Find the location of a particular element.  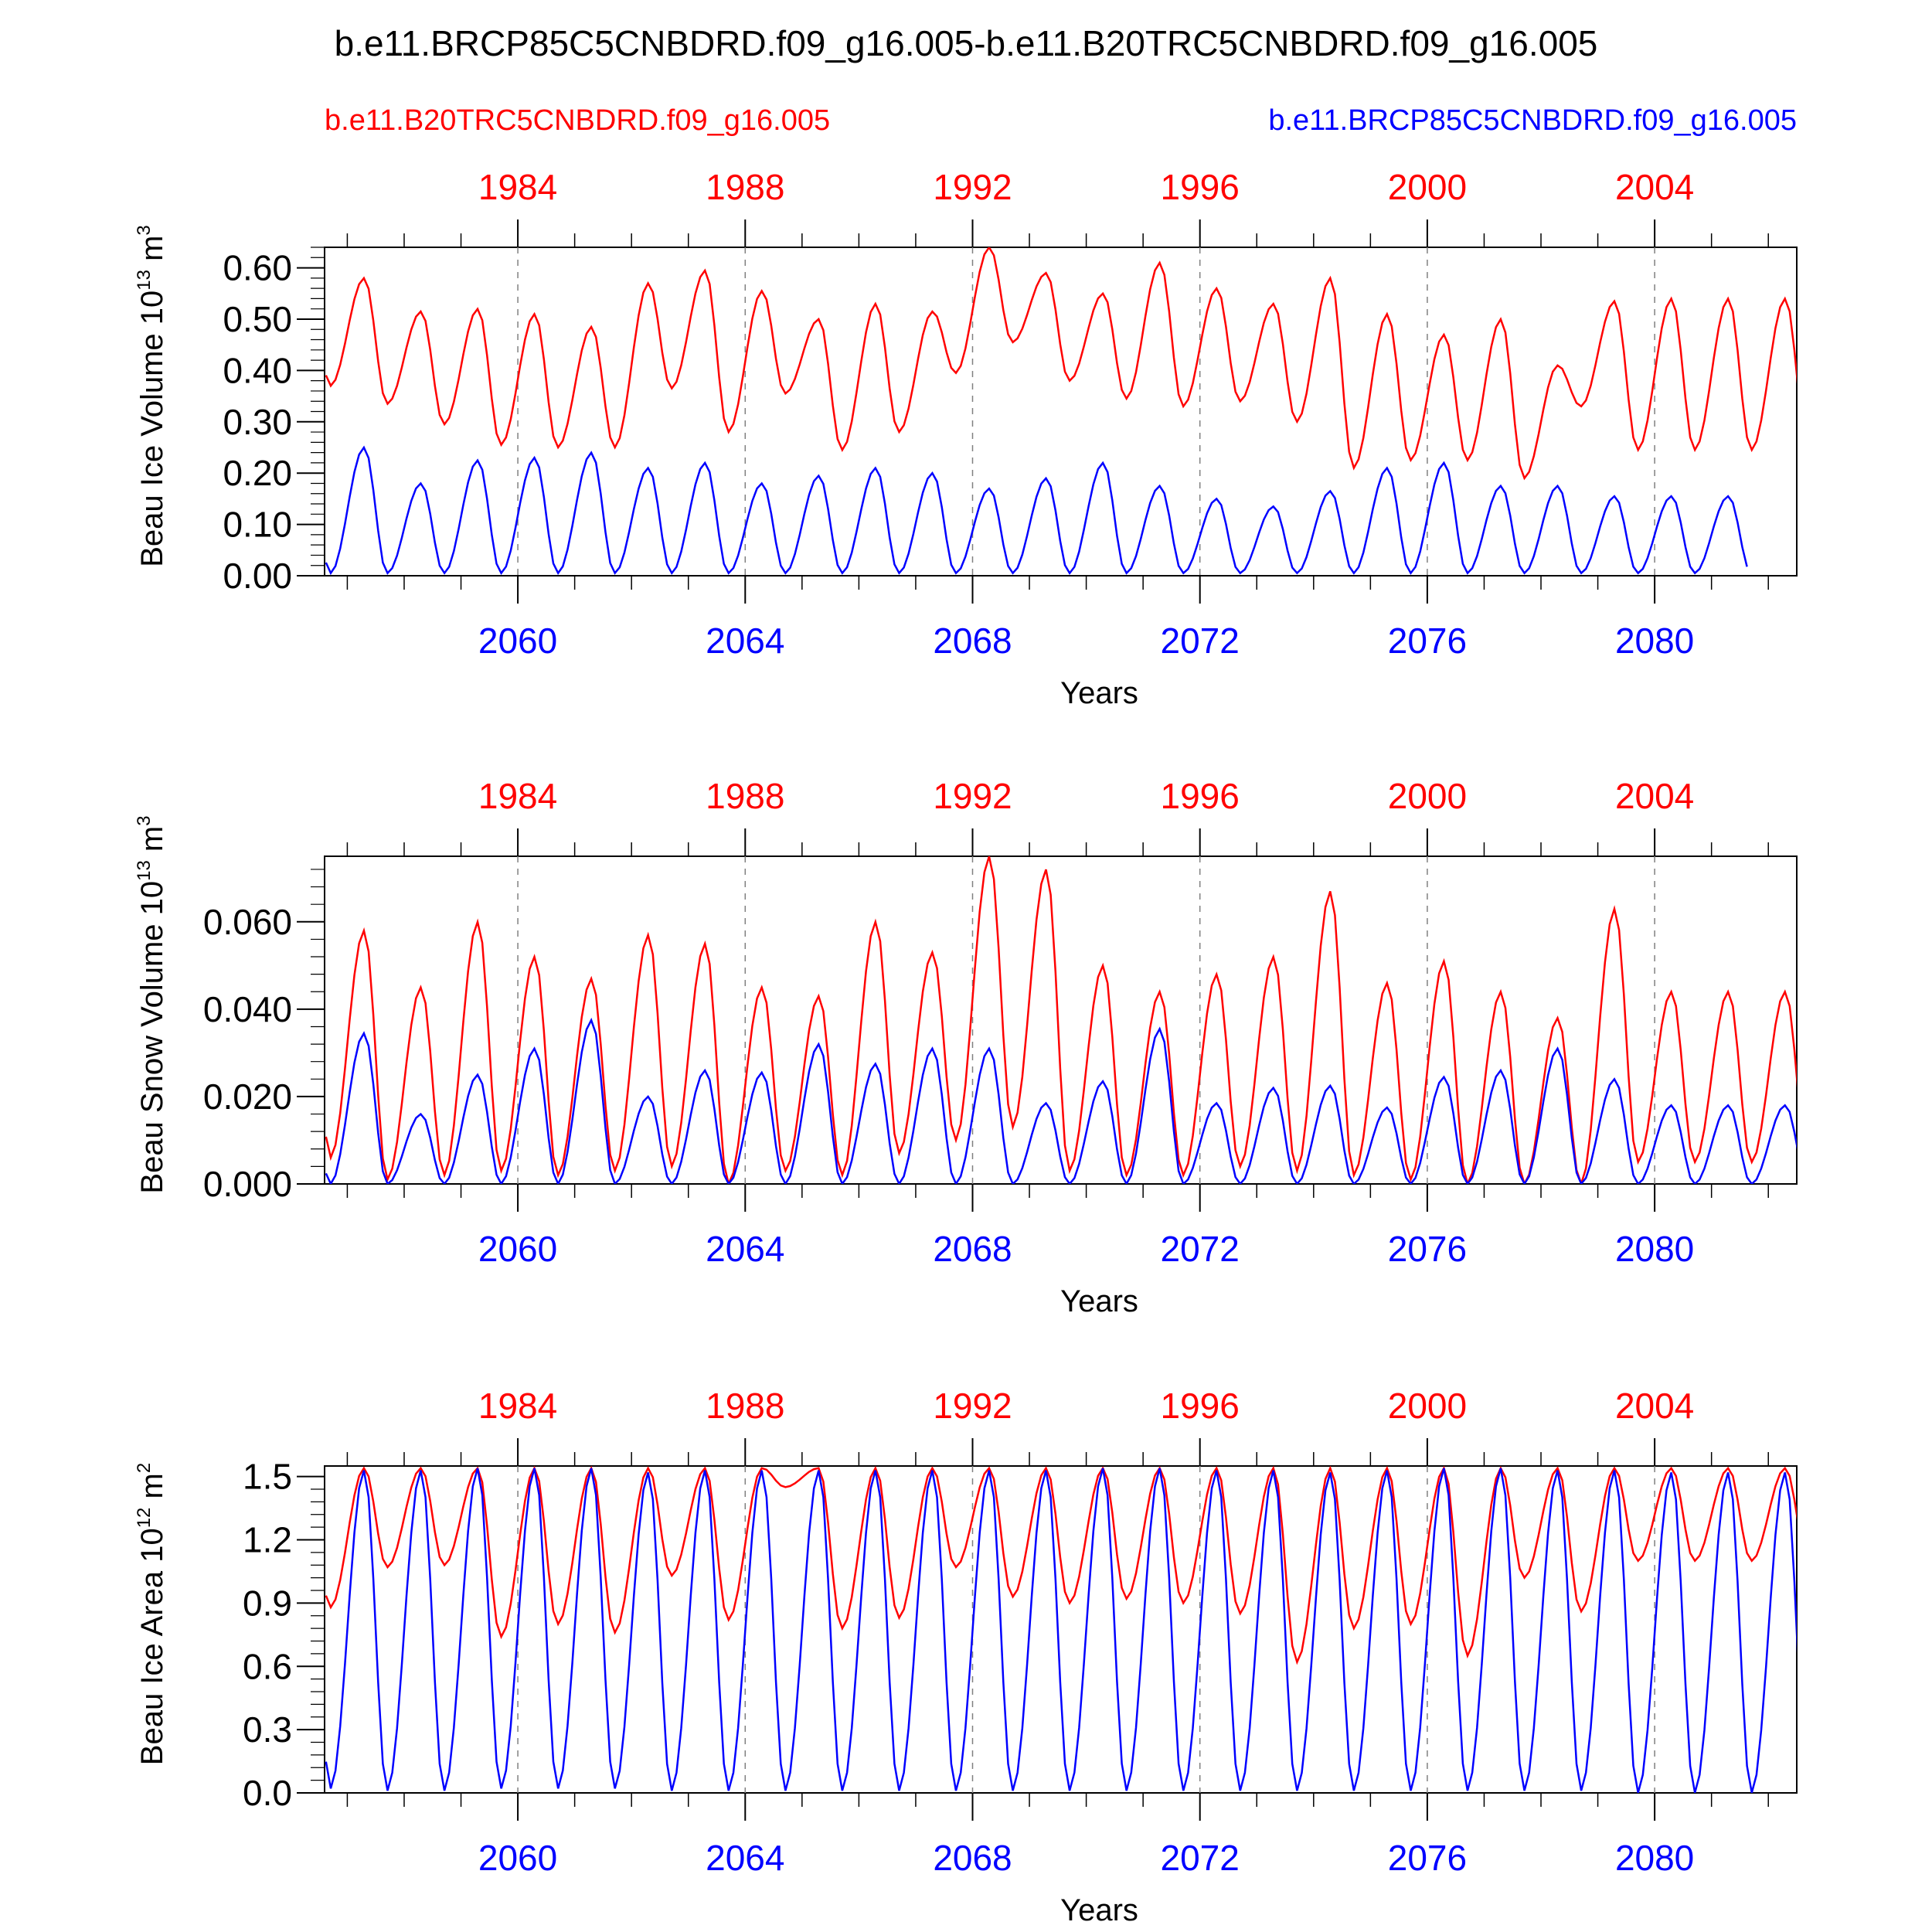

legend-red-label: b.e11.B20TRC5CNBDRD.f09_g16.005 is located at coordinates (578, 120).